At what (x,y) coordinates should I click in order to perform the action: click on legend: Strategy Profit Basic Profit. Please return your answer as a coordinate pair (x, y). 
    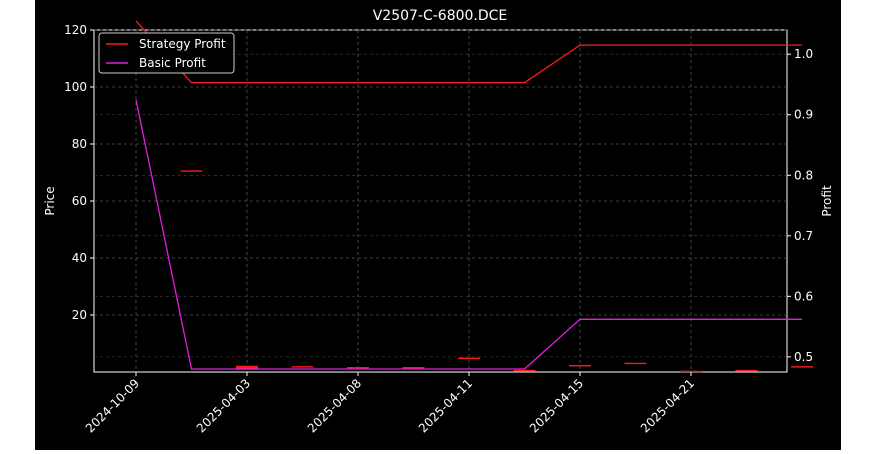
    Looking at the image, I should click on (166, 53).